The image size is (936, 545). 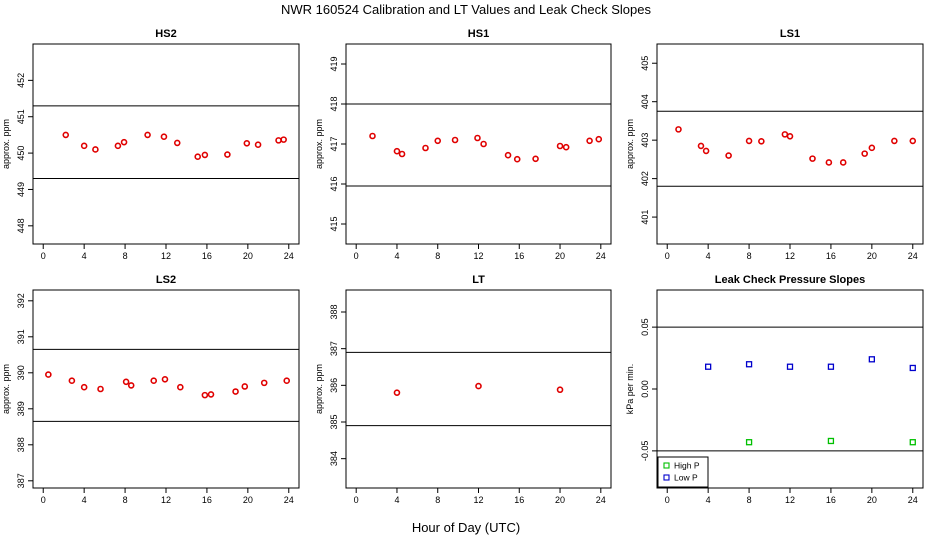 What do you see at coordinates (21, 300) in the screenshot?
I see `y-tick-label: 392` at bounding box center [21, 300].